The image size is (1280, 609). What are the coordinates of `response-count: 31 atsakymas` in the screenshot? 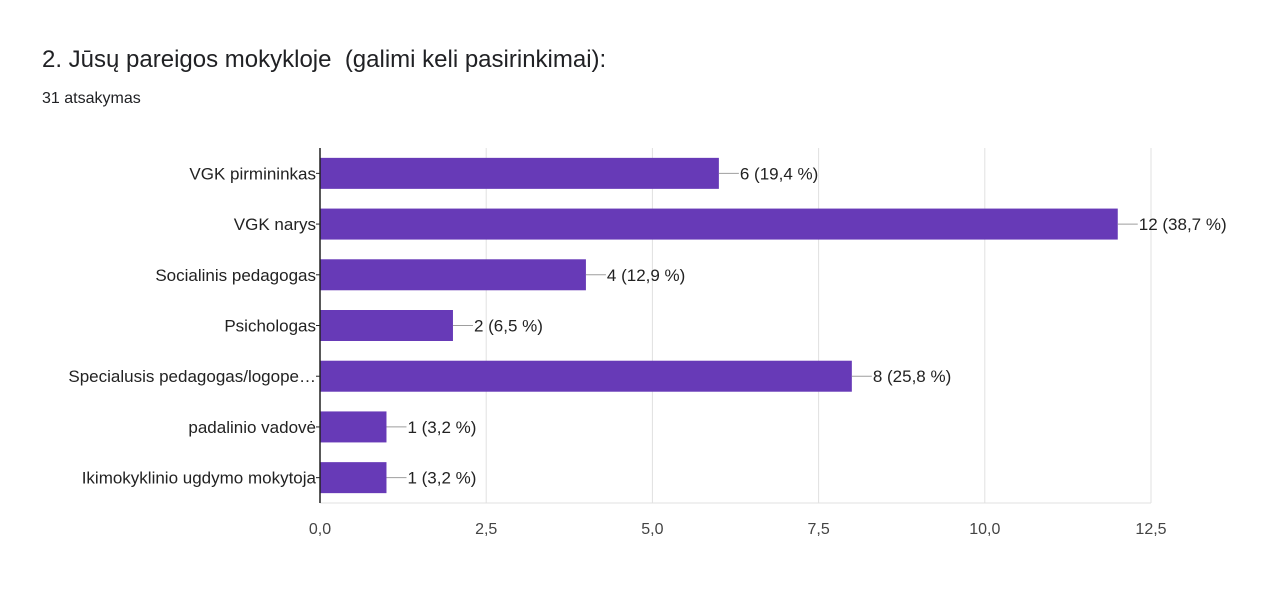 It's located at (91, 98).